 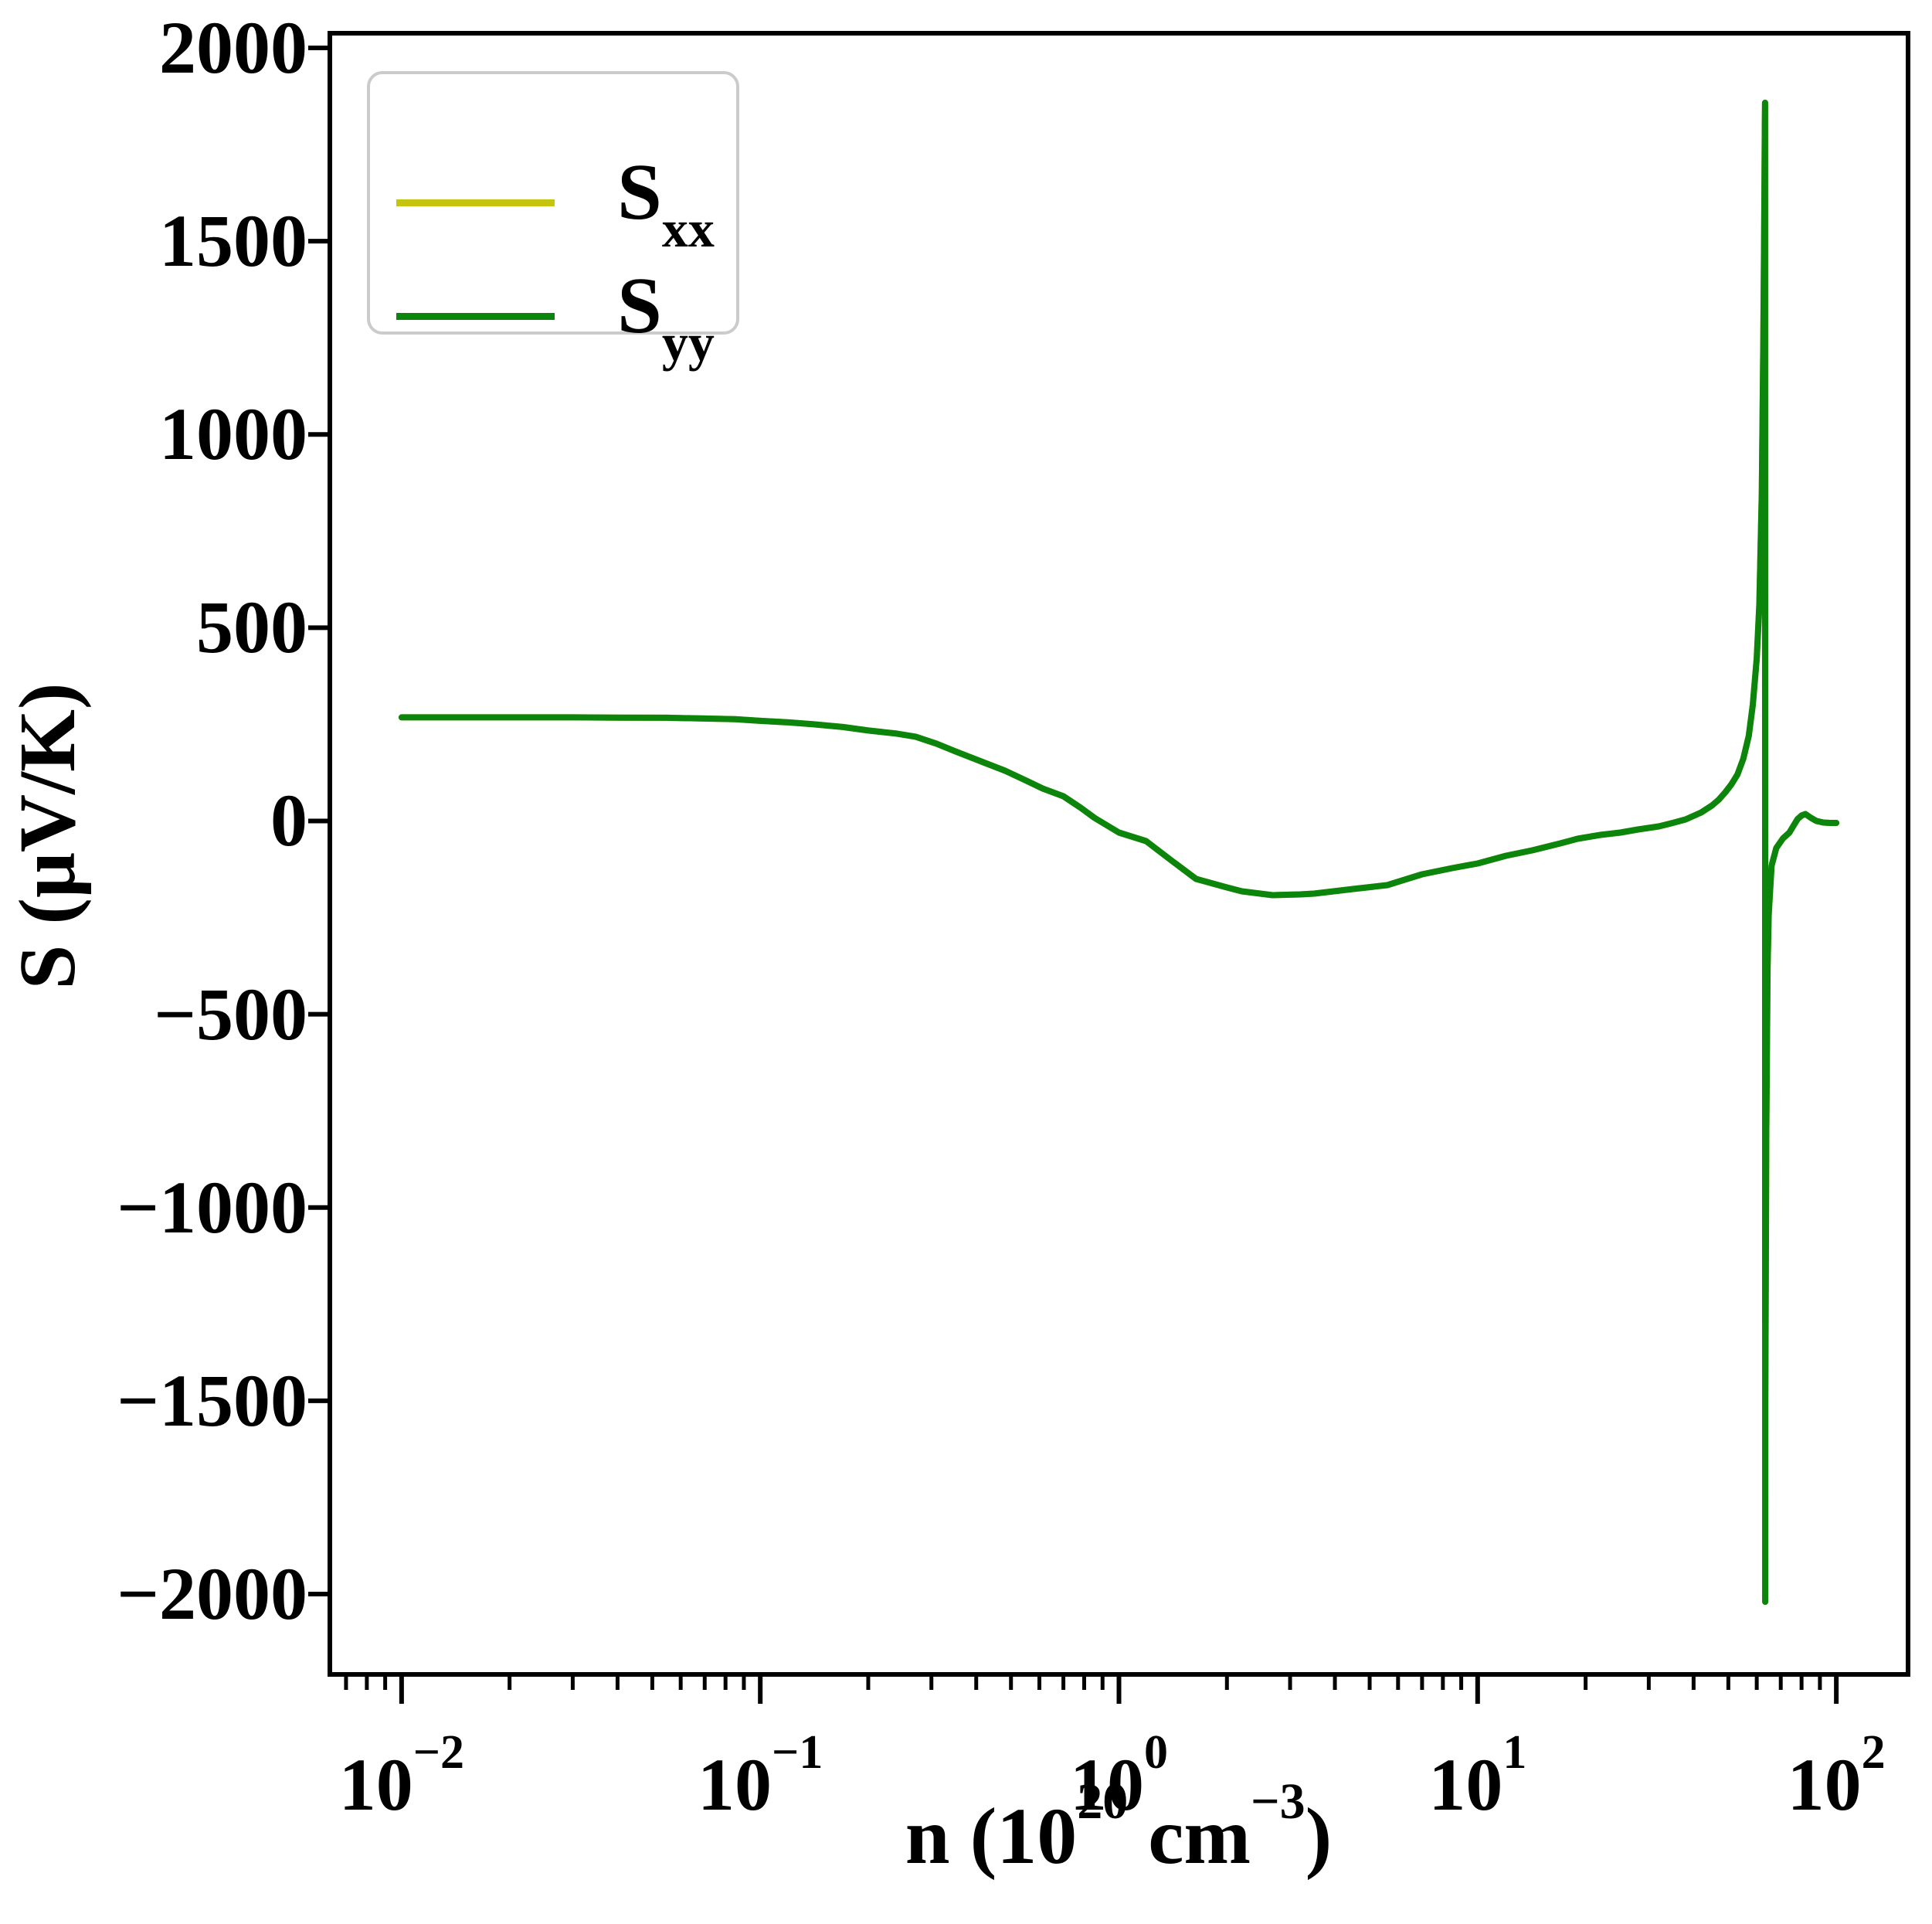 I want to click on legend-label-sxx: Sxx, so click(x=666, y=204).